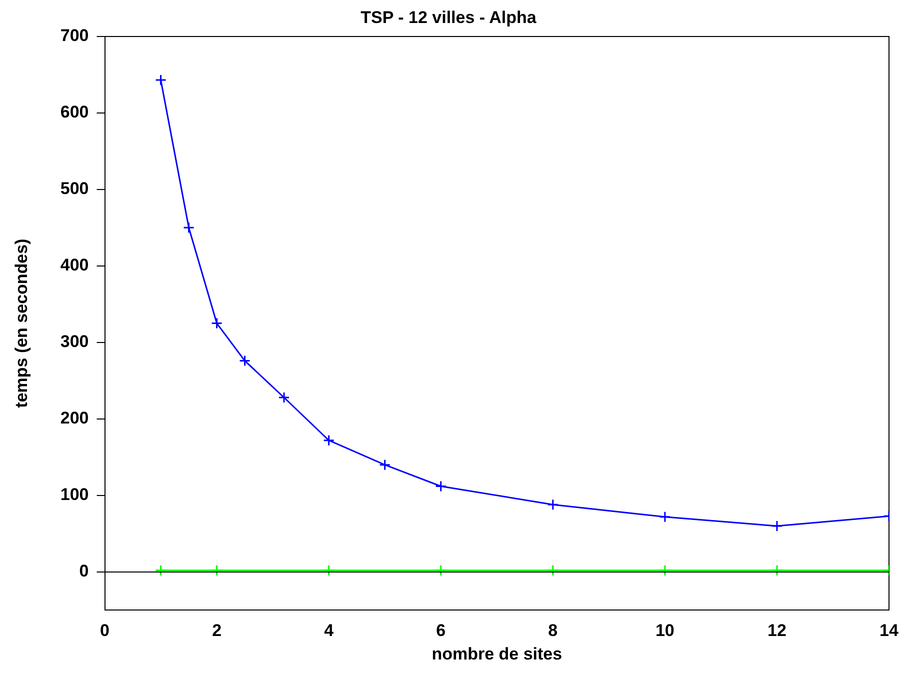 The image size is (912, 673). Describe the element at coordinates (74, 188) in the screenshot. I see `y-tick-label: 500` at that location.